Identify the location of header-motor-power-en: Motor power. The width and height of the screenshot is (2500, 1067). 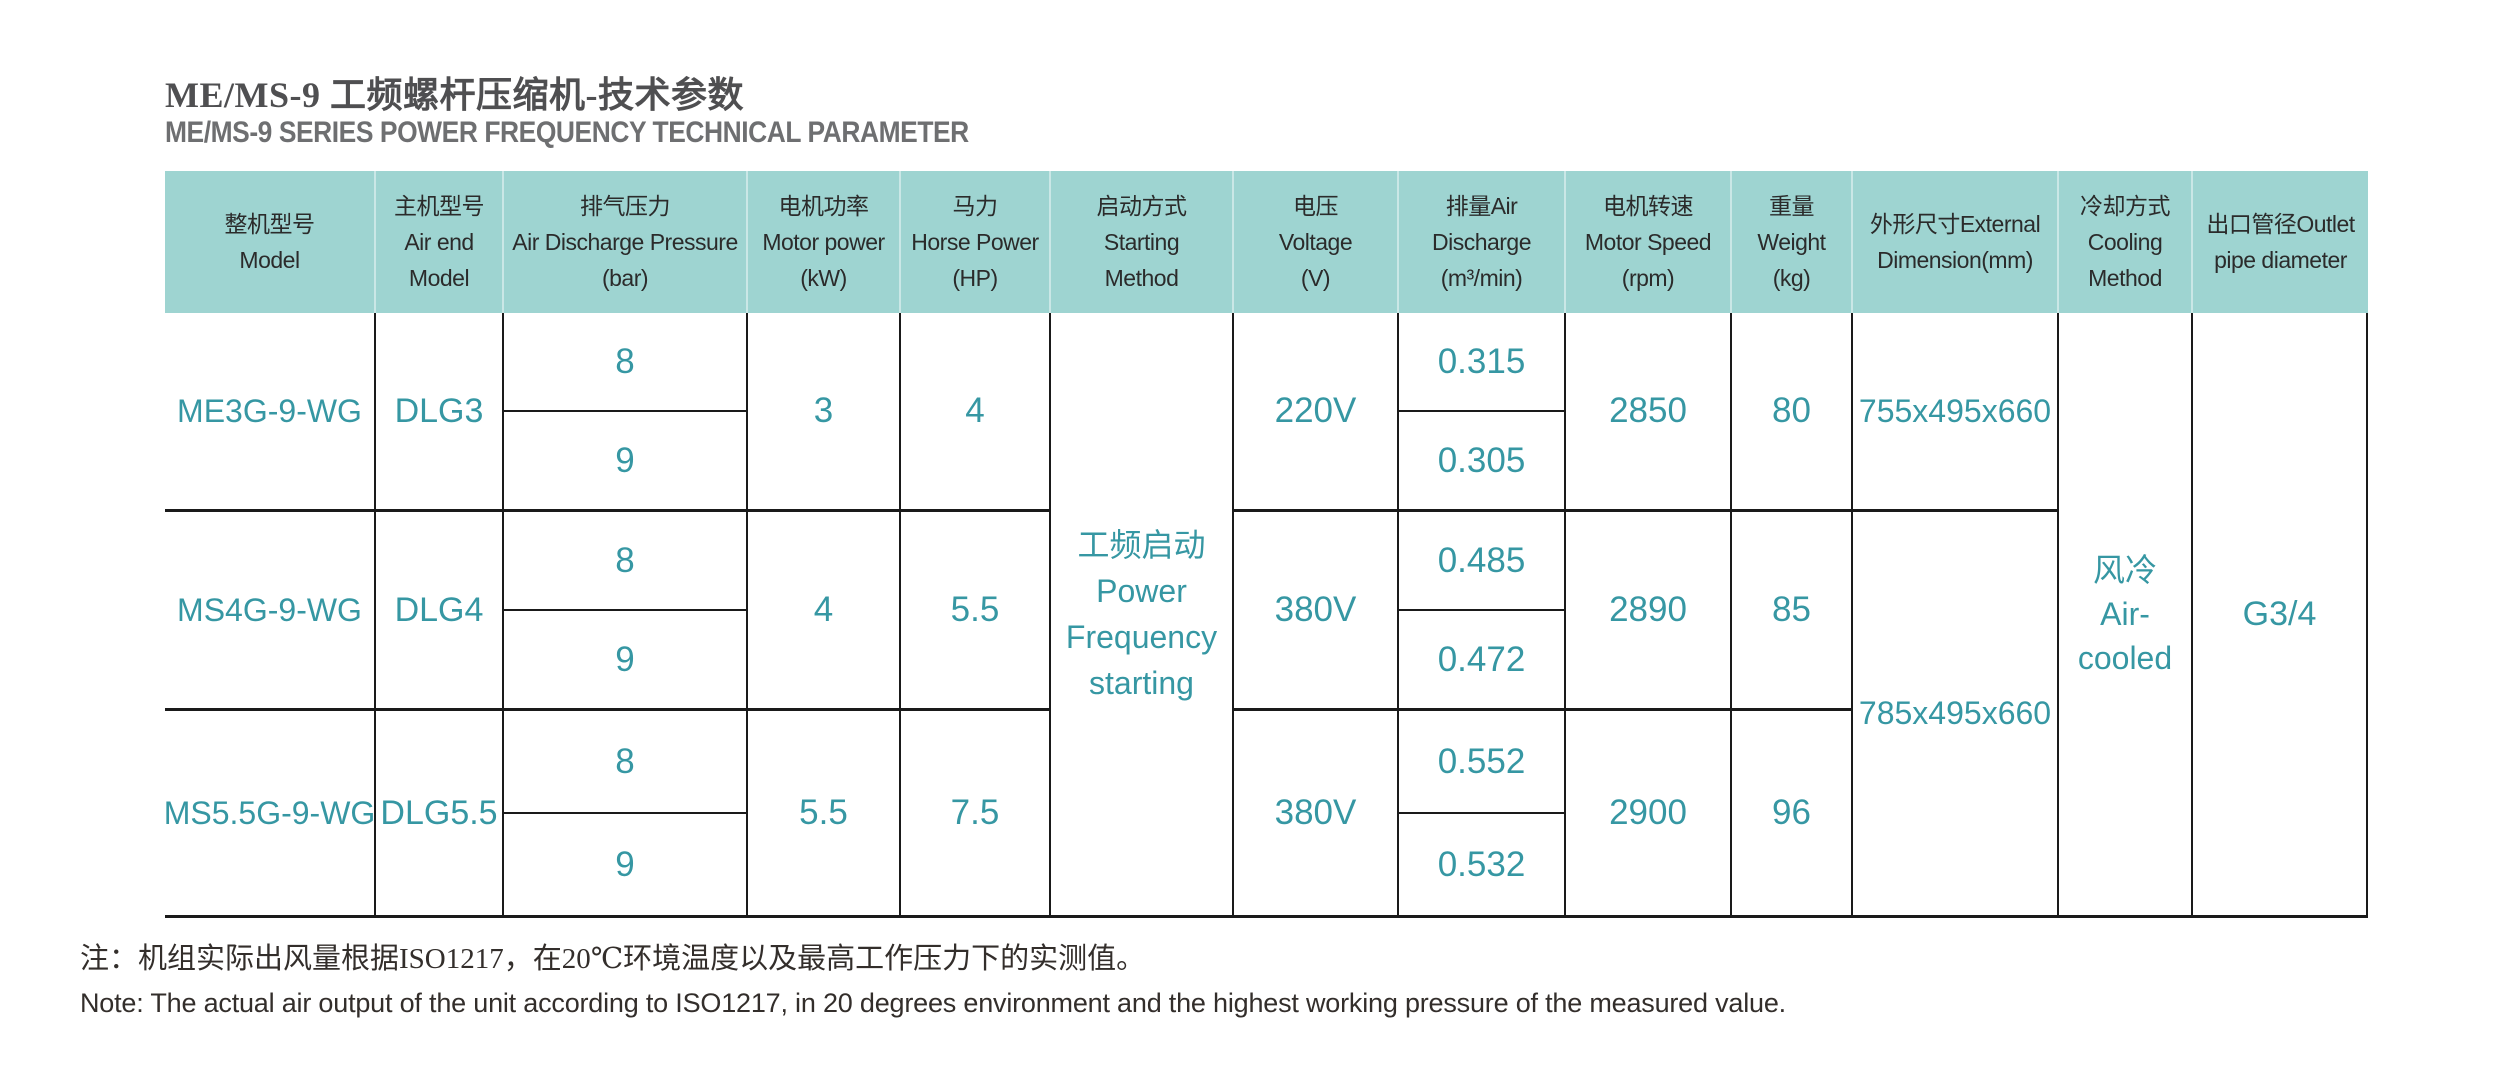
(823, 242).